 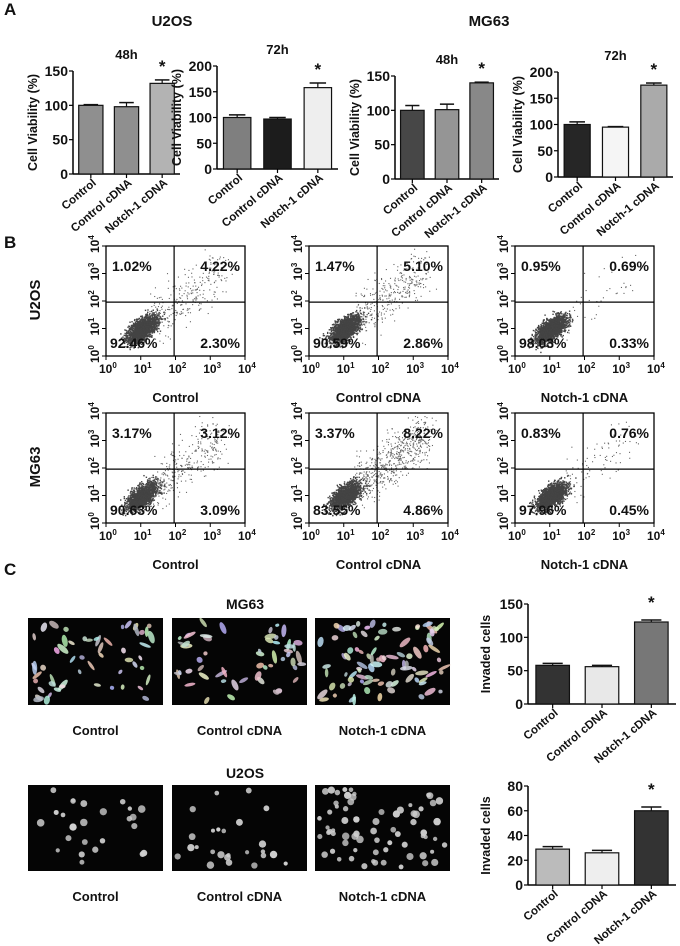 I want to click on significance-star: *, so click(x=318, y=69).